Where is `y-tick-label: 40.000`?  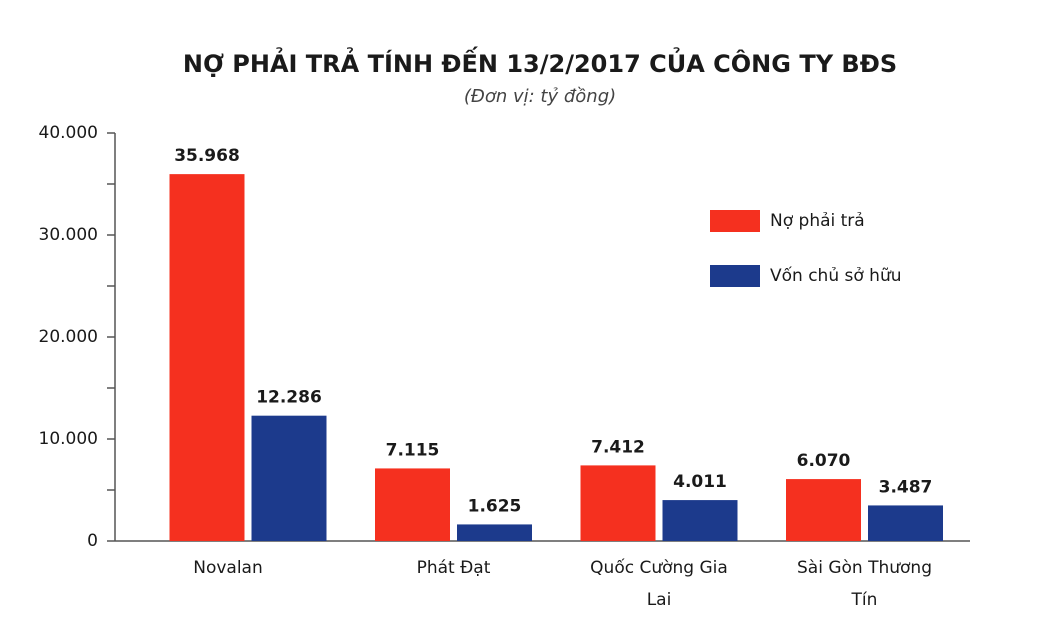 y-tick-label: 40.000 is located at coordinates (68, 133).